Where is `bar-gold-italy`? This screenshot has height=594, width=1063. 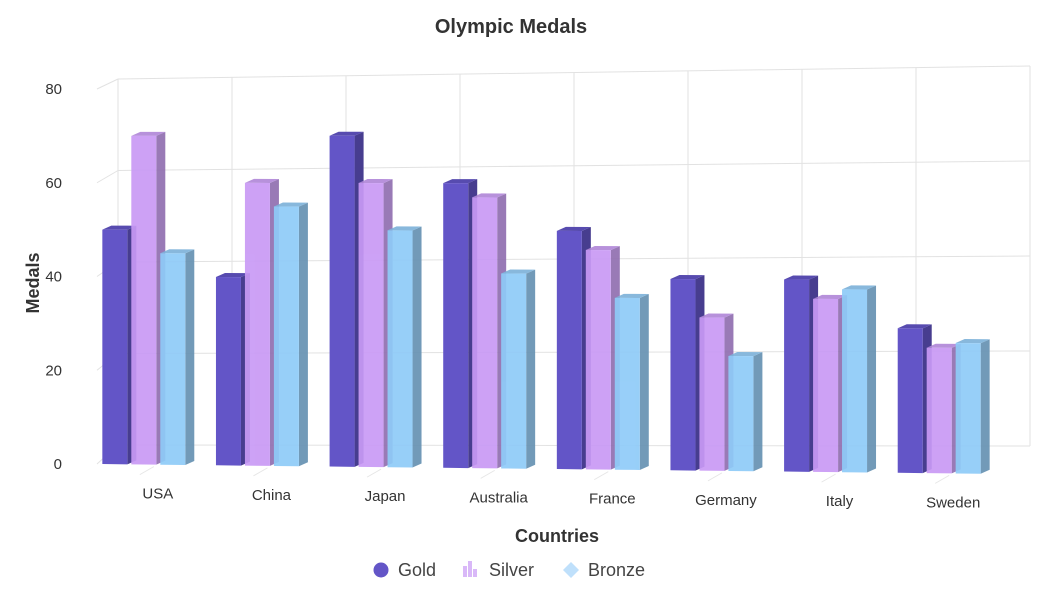
bar-gold-italy is located at coordinates (801, 373).